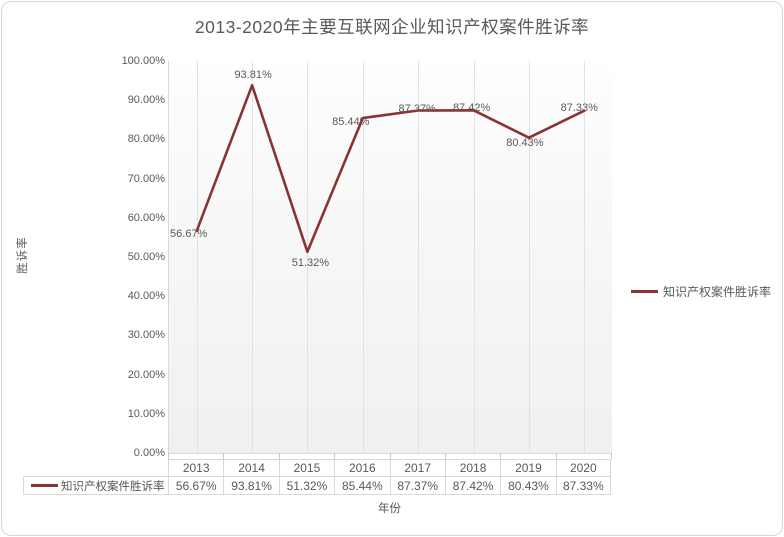 Image resolution: width=784 pixels, height=537 pixels. What do you see at coordinates (310, 262) in the screenshot?
I see `data-label: 51.32%` at bounding box center [310, 262].